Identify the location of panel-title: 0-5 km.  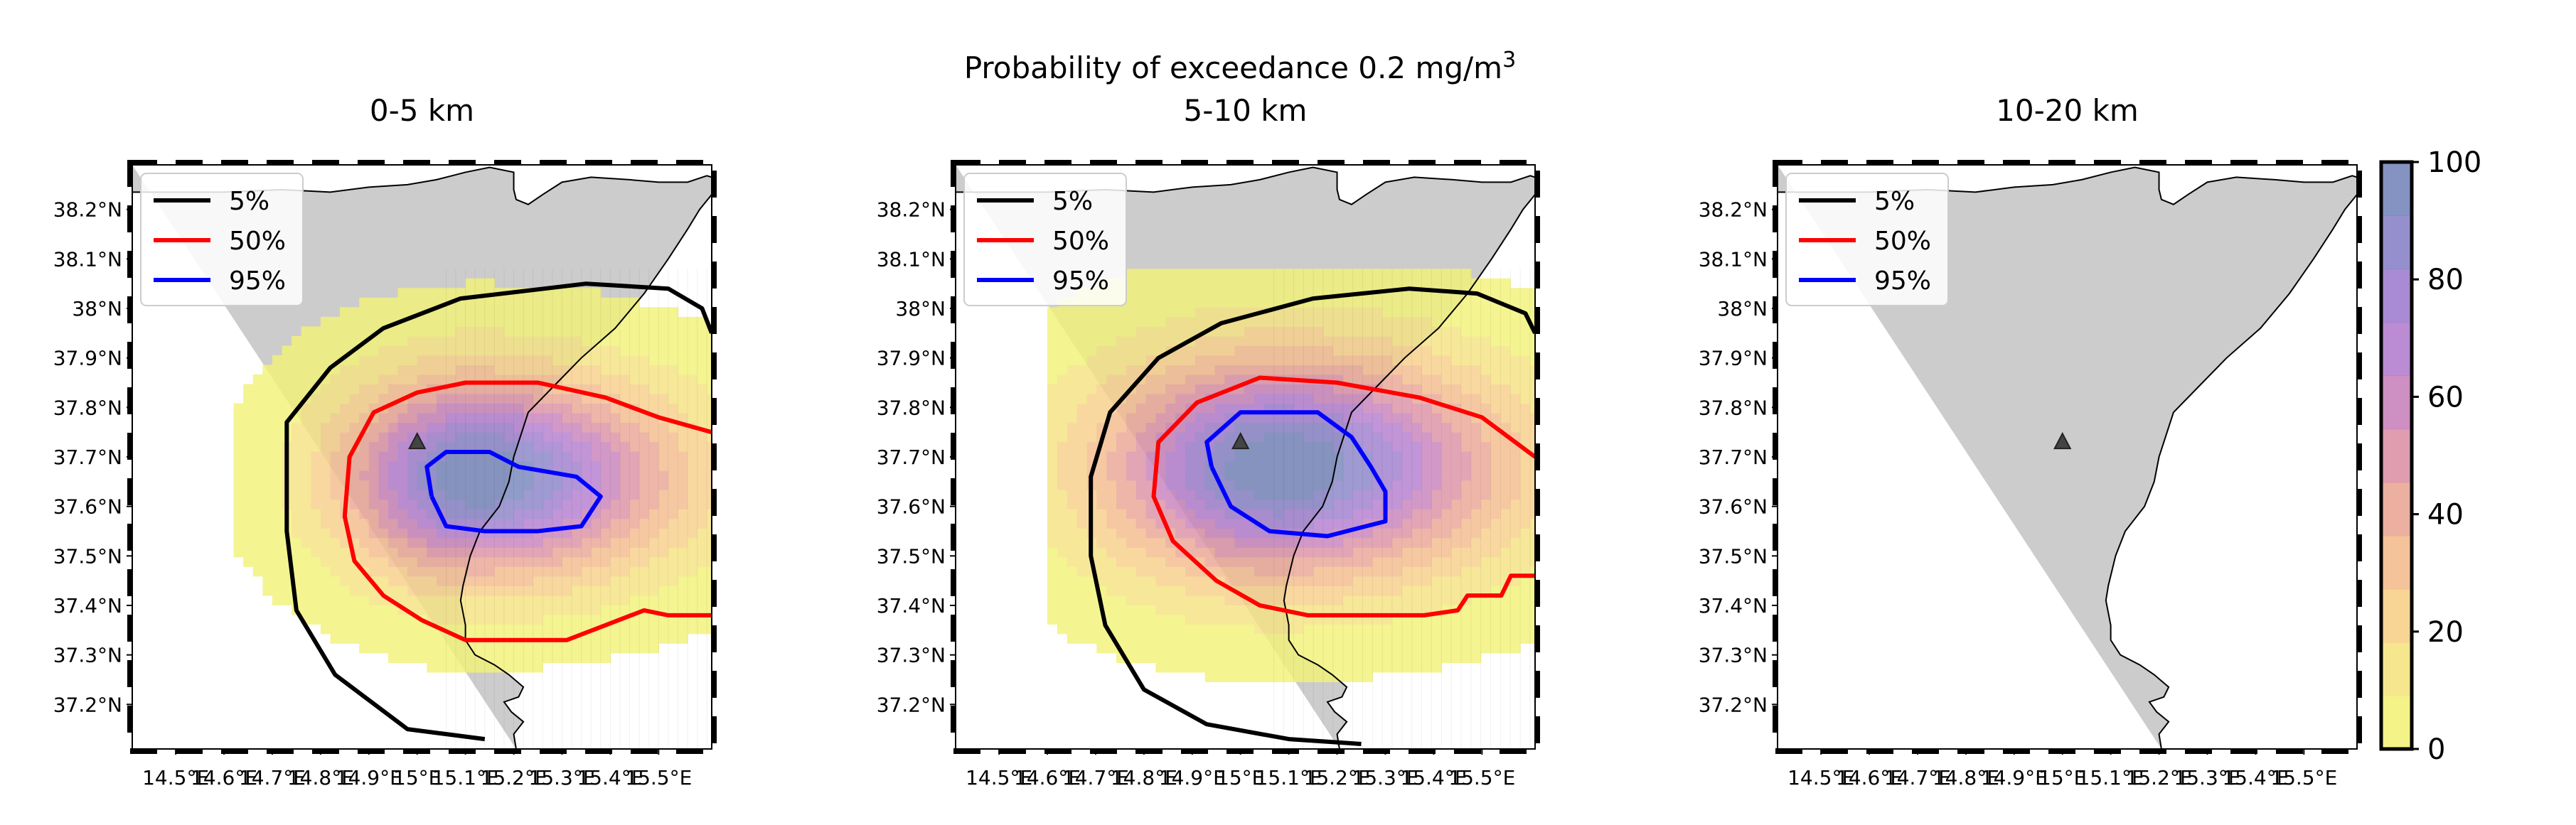
(422, 110).